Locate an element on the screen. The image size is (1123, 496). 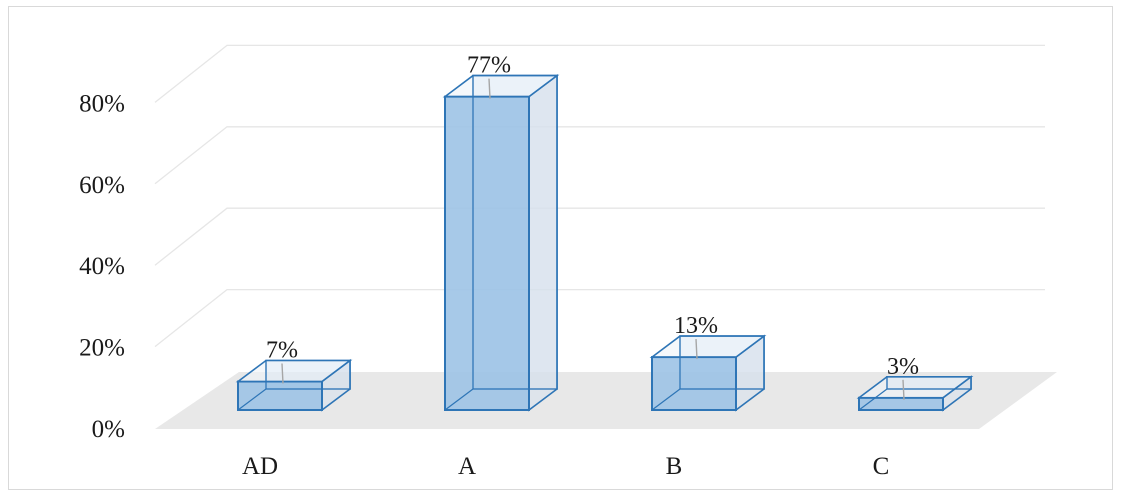
bar-side-face is located at coordinates (543, 243).